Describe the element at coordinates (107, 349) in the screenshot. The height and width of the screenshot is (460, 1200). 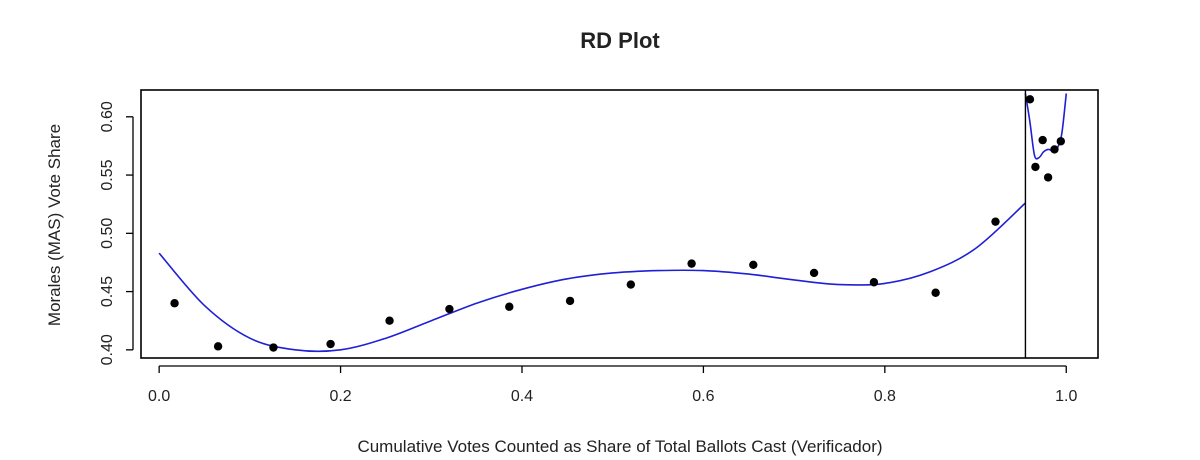
I see `y-tick-label: 0.40` at that location.